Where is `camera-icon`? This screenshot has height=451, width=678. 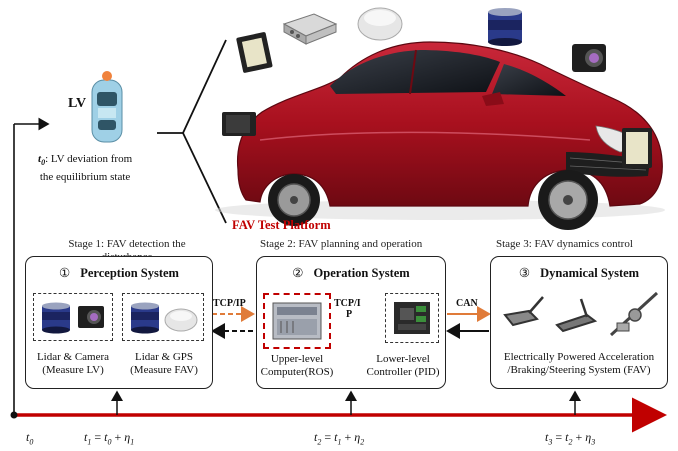 camera-icon is located at coordinates (239, 124).